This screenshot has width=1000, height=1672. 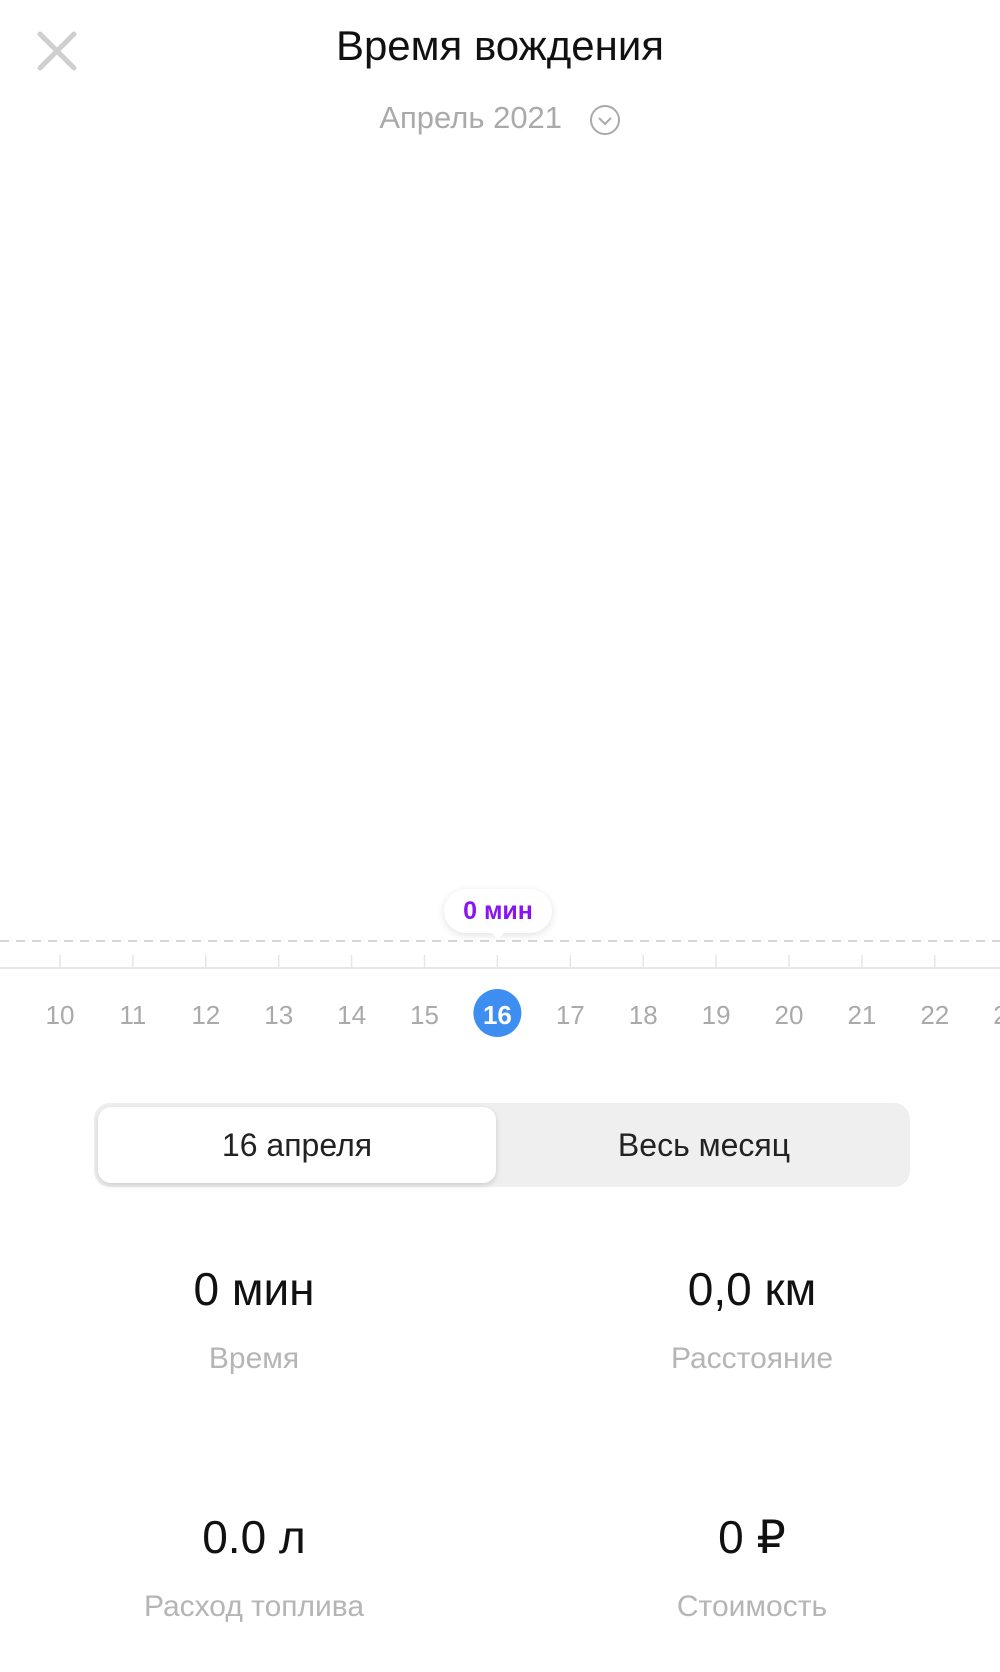 I want to click on x-tick-label-21: 21, so click(x=861, y=1015).